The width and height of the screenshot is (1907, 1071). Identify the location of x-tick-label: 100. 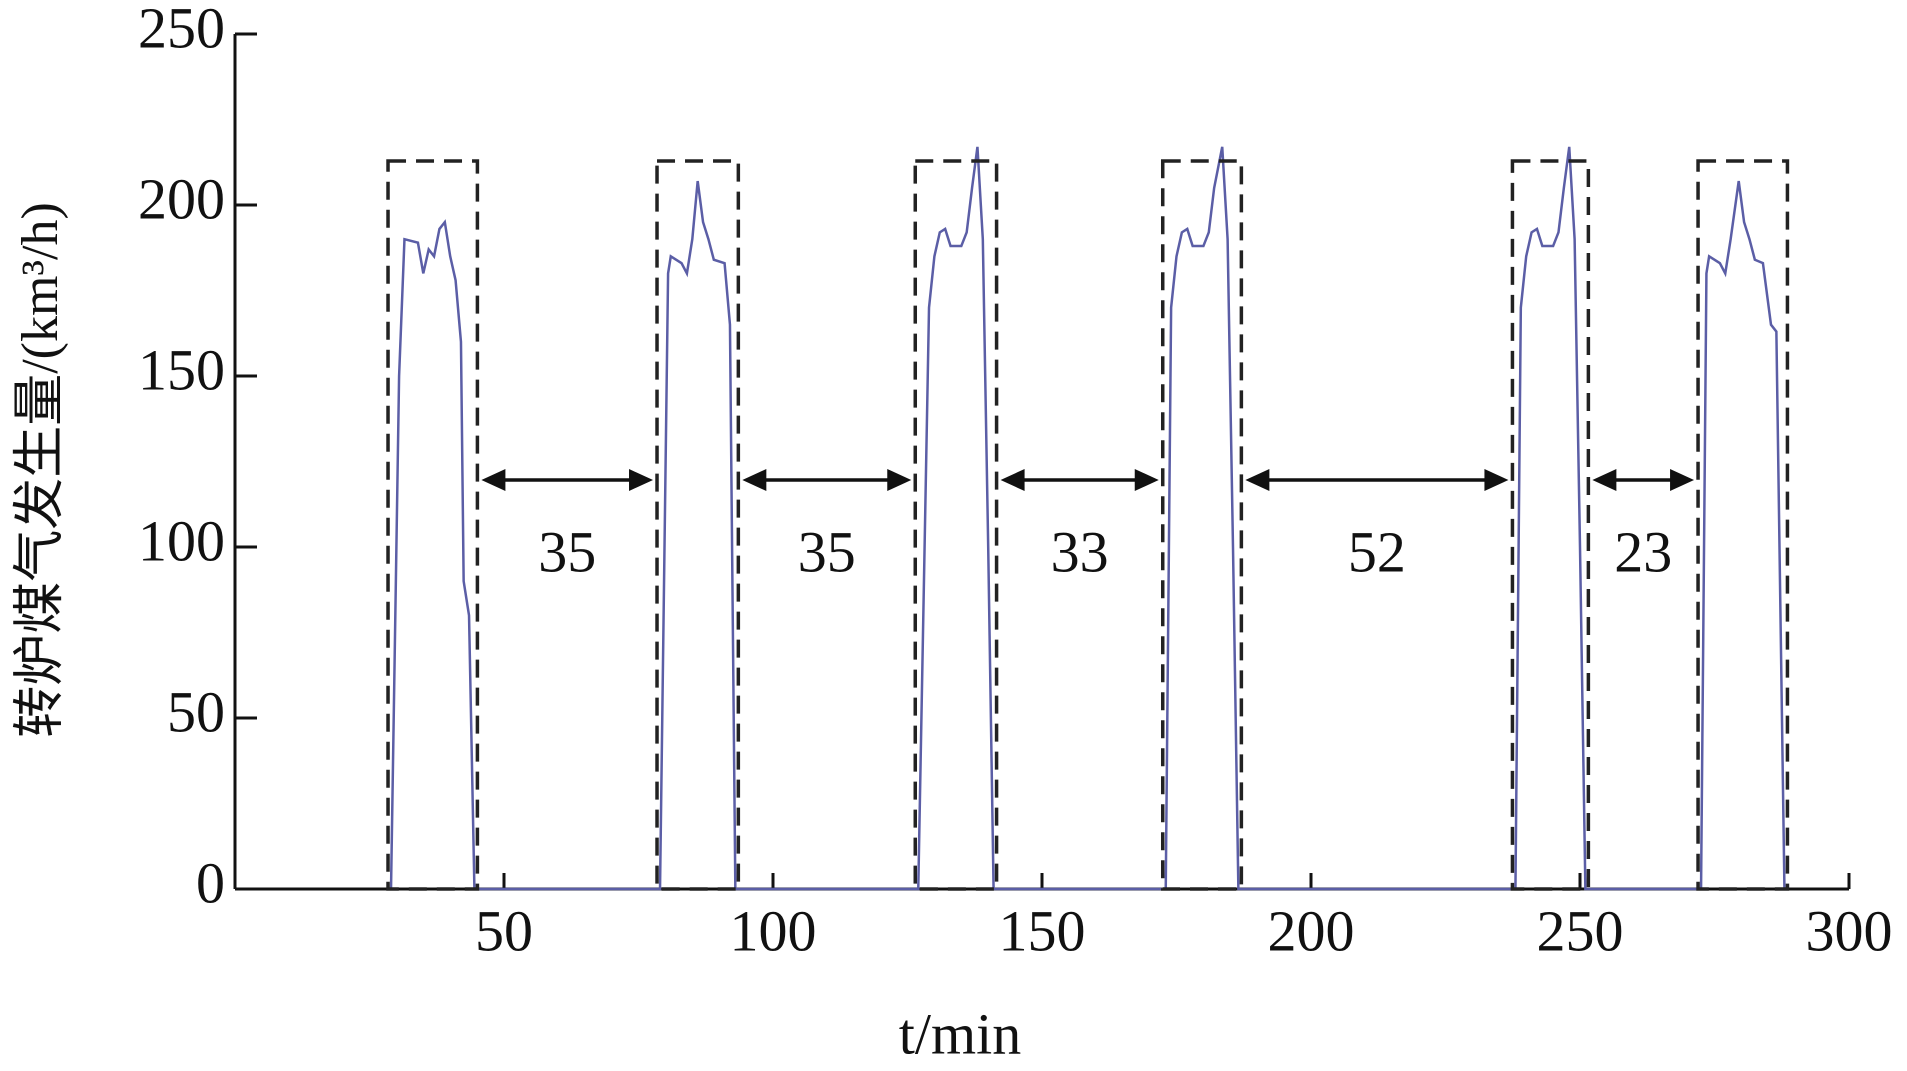
(773, 930).